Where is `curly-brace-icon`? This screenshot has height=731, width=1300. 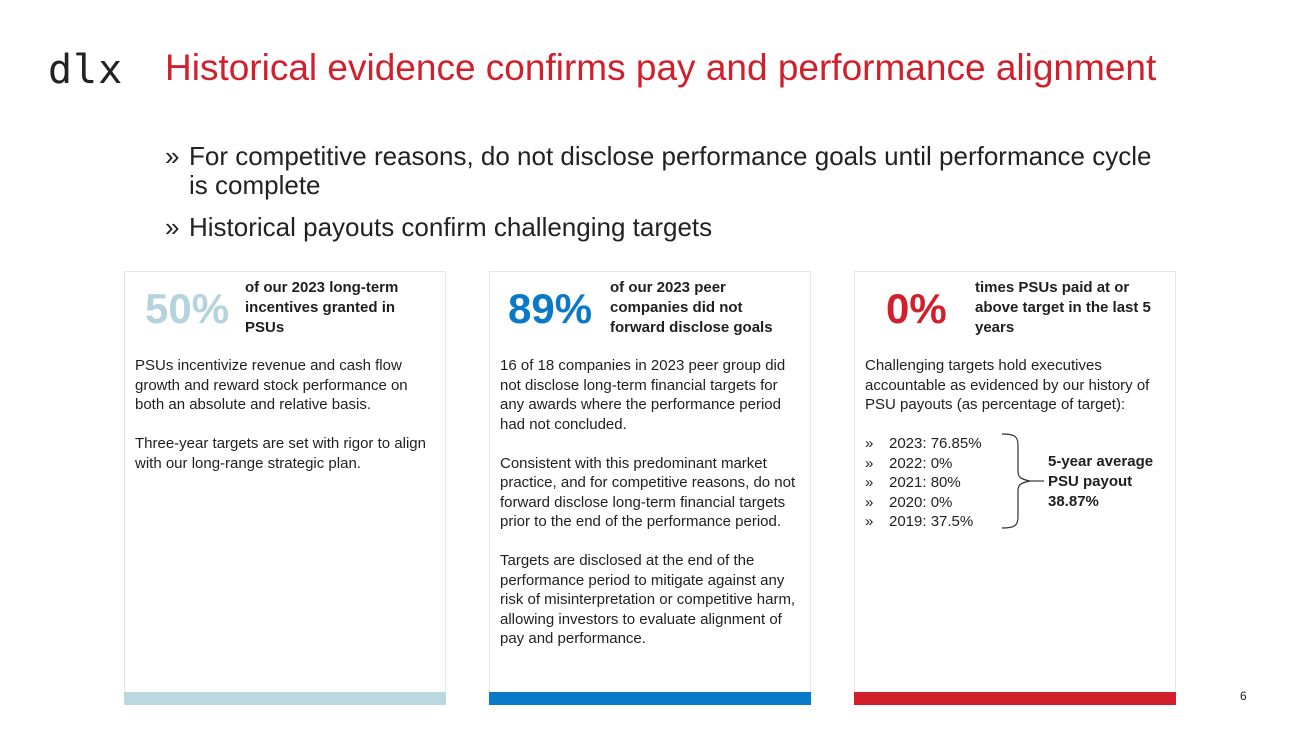 curly-brace-icon is located at coordinates (1022, 481).